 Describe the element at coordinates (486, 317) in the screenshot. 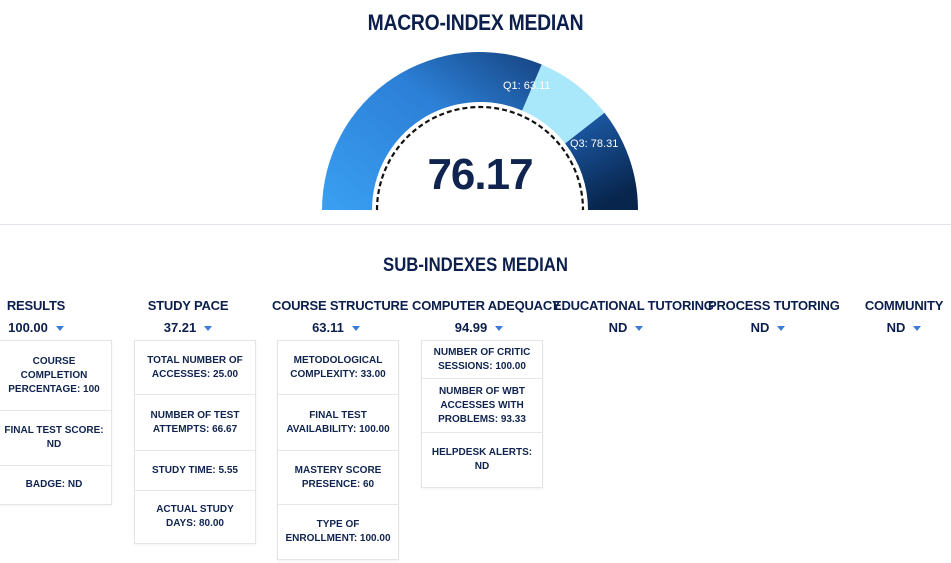

I see `column-computer-adequacy: COMPUTER ADEQUACY 94.99` at that location.